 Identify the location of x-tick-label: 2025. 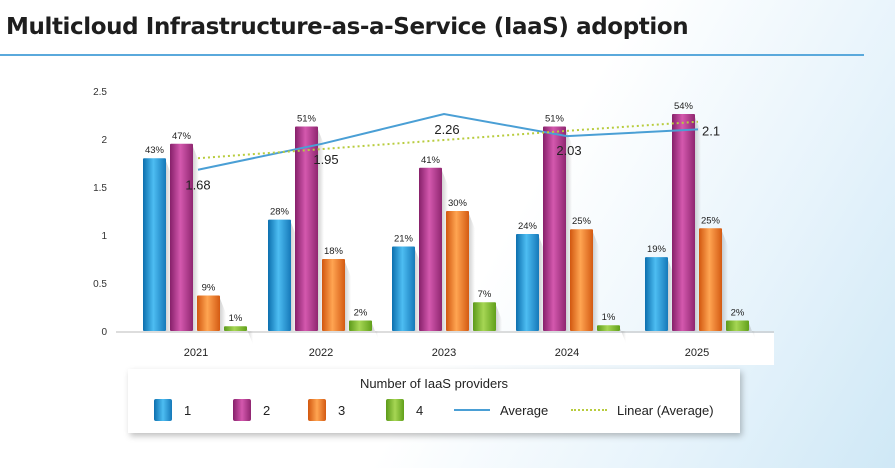
(697, 353).